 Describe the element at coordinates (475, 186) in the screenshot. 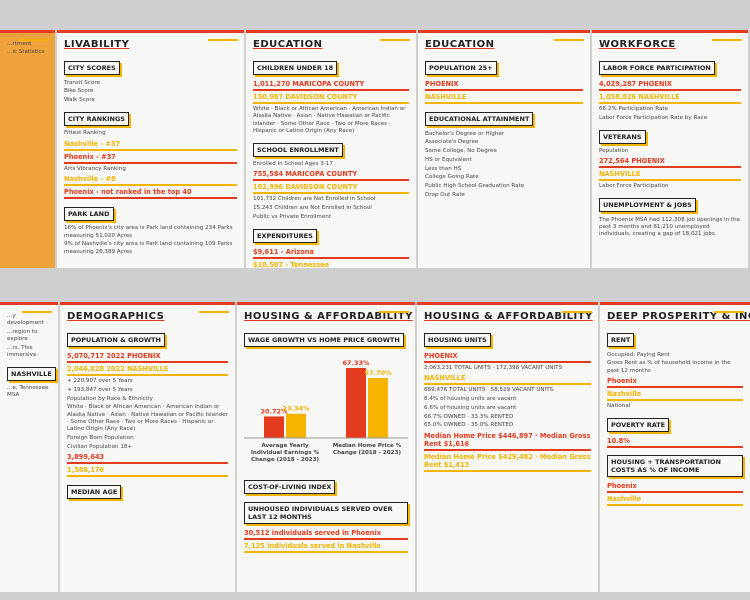

I see `text: Public High School Graduation Rate` at that location.